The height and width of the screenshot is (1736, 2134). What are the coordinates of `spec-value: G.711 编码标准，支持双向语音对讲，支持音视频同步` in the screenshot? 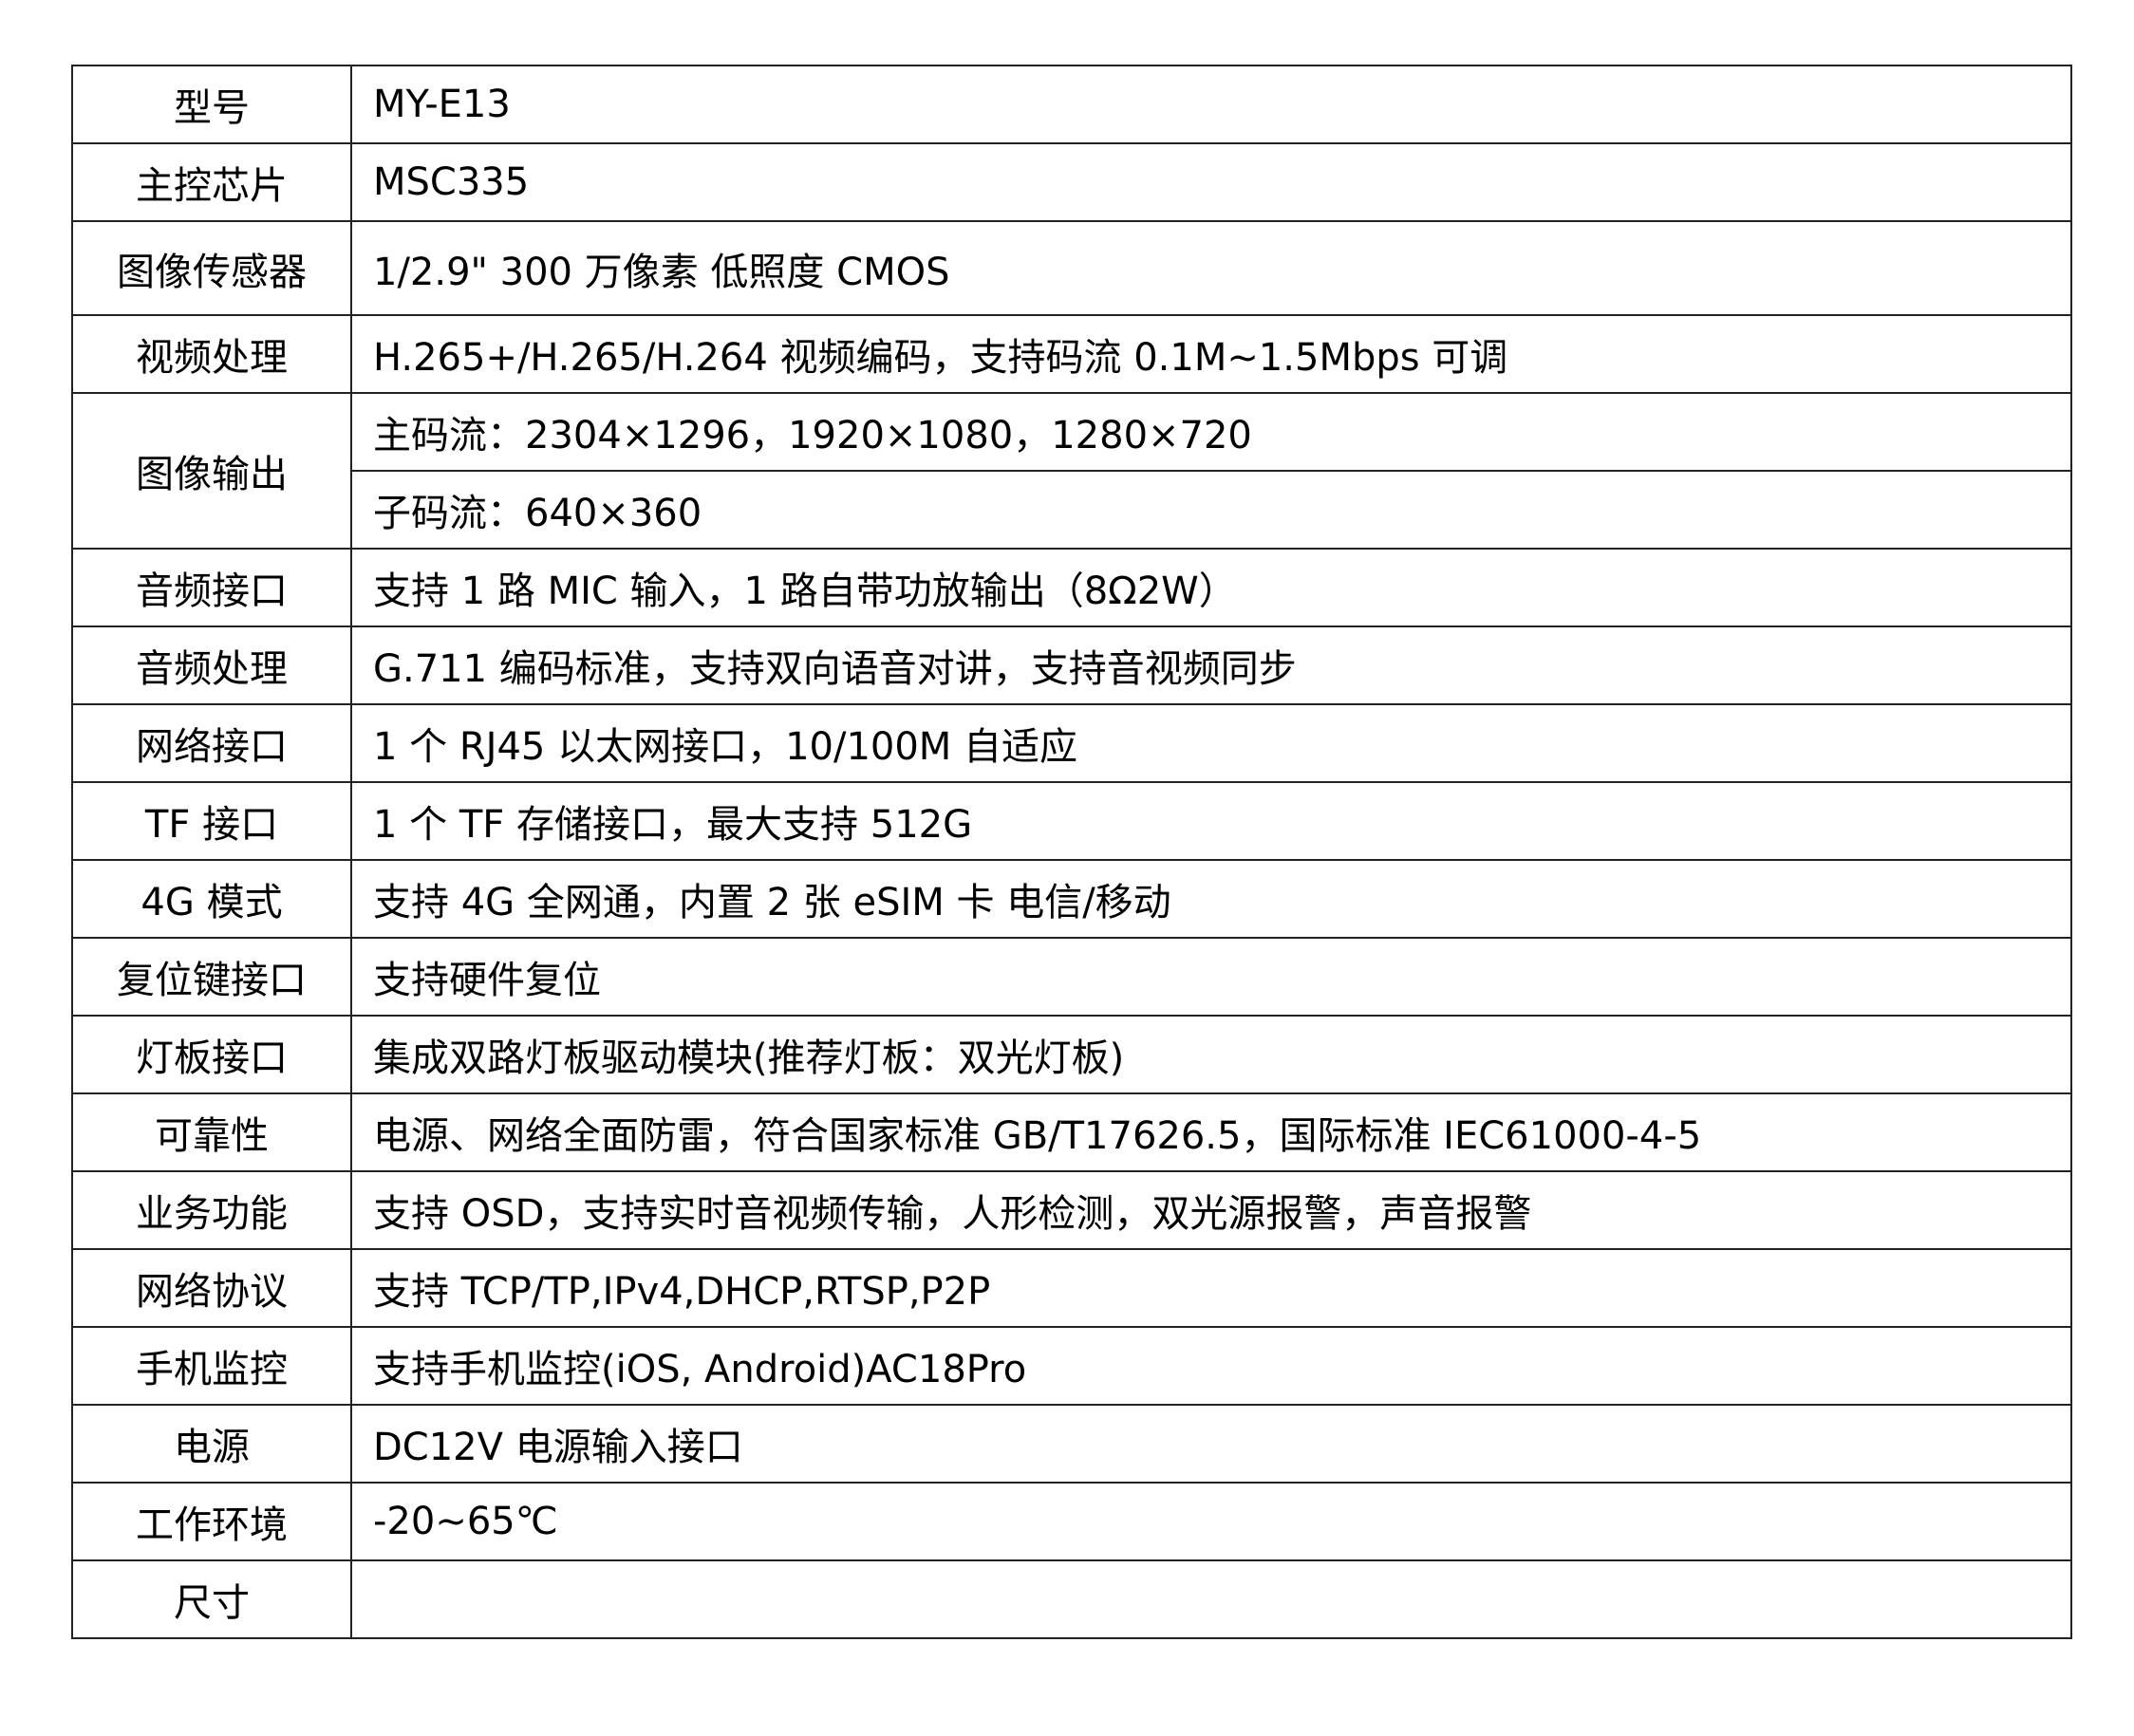 It's located at (1211, 665).